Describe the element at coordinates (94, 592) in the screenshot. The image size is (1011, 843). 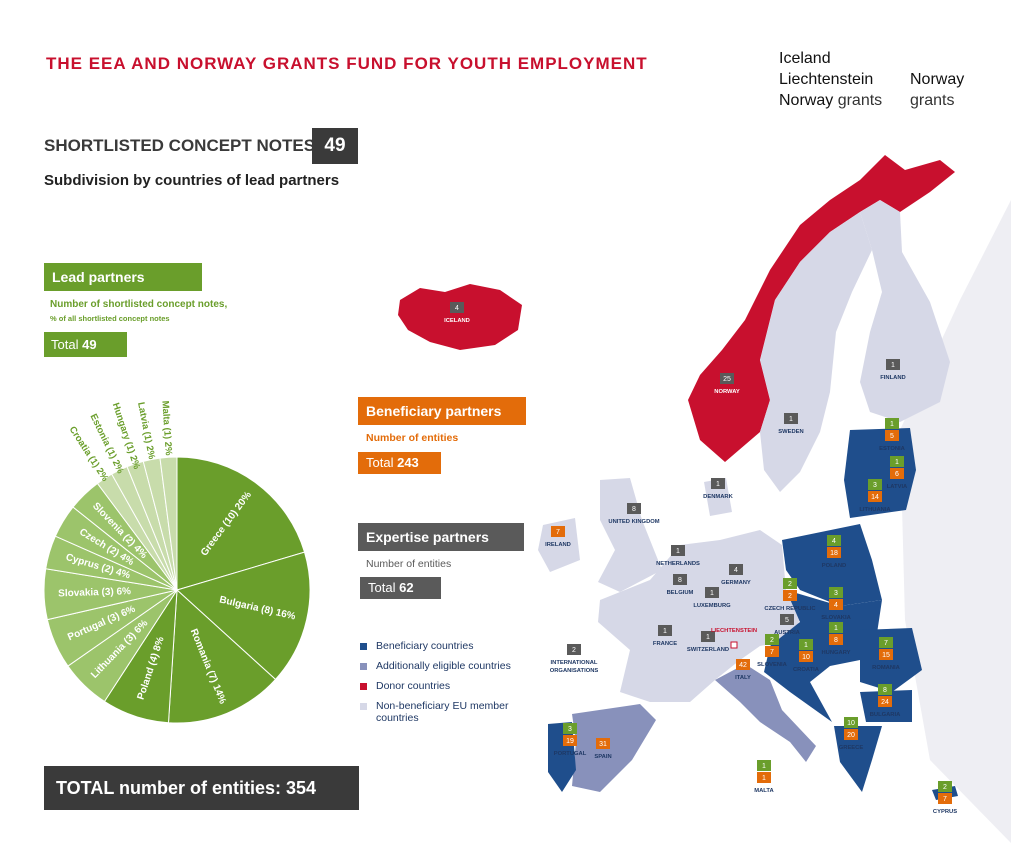
I see `slice-label: Slovakia (3) 6%` at that location.